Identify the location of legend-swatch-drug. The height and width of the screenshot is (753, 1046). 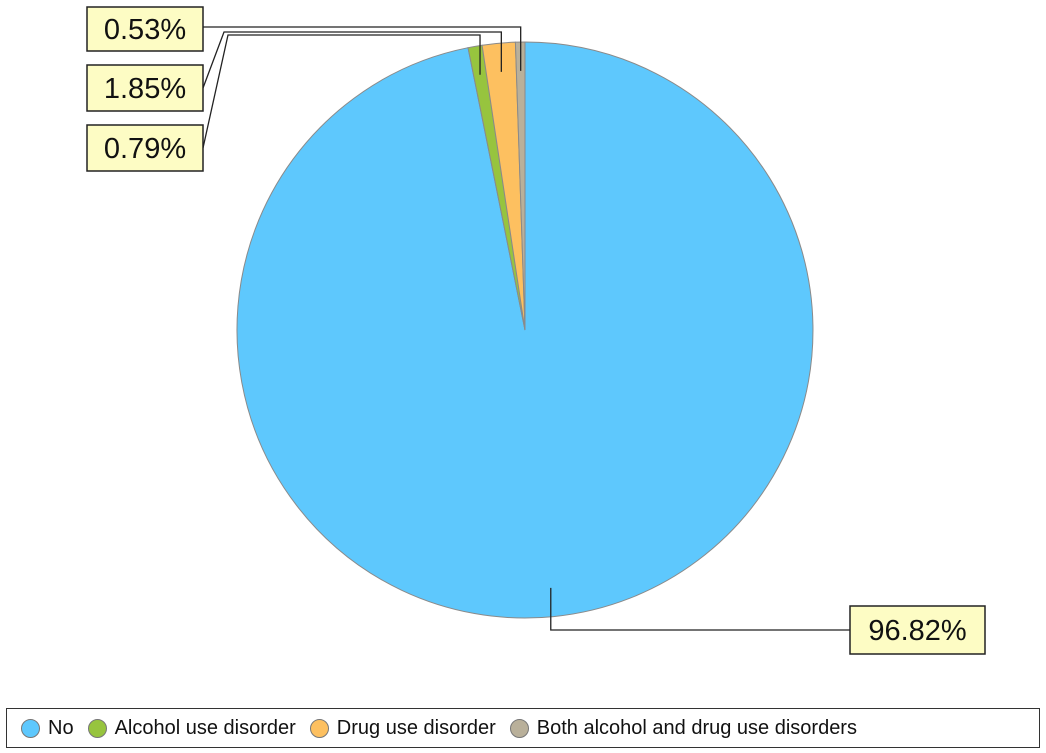
(319, 728).